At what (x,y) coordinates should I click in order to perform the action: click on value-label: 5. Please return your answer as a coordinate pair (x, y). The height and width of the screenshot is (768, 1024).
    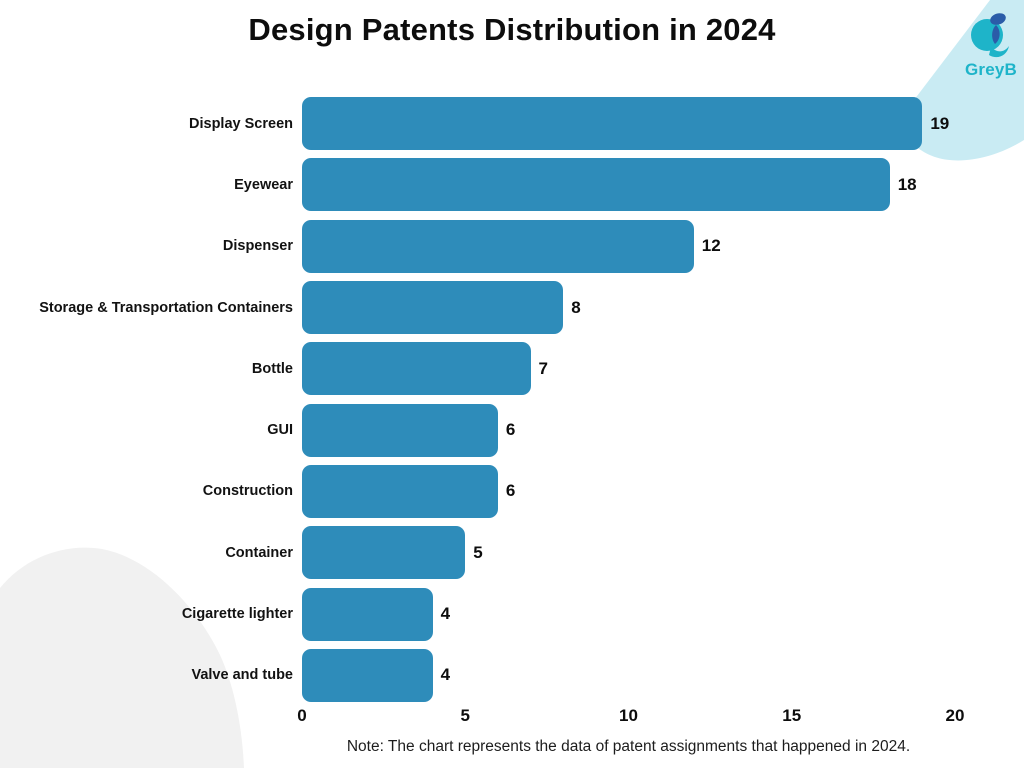
    Looking at the image, I should click on (478, 552).